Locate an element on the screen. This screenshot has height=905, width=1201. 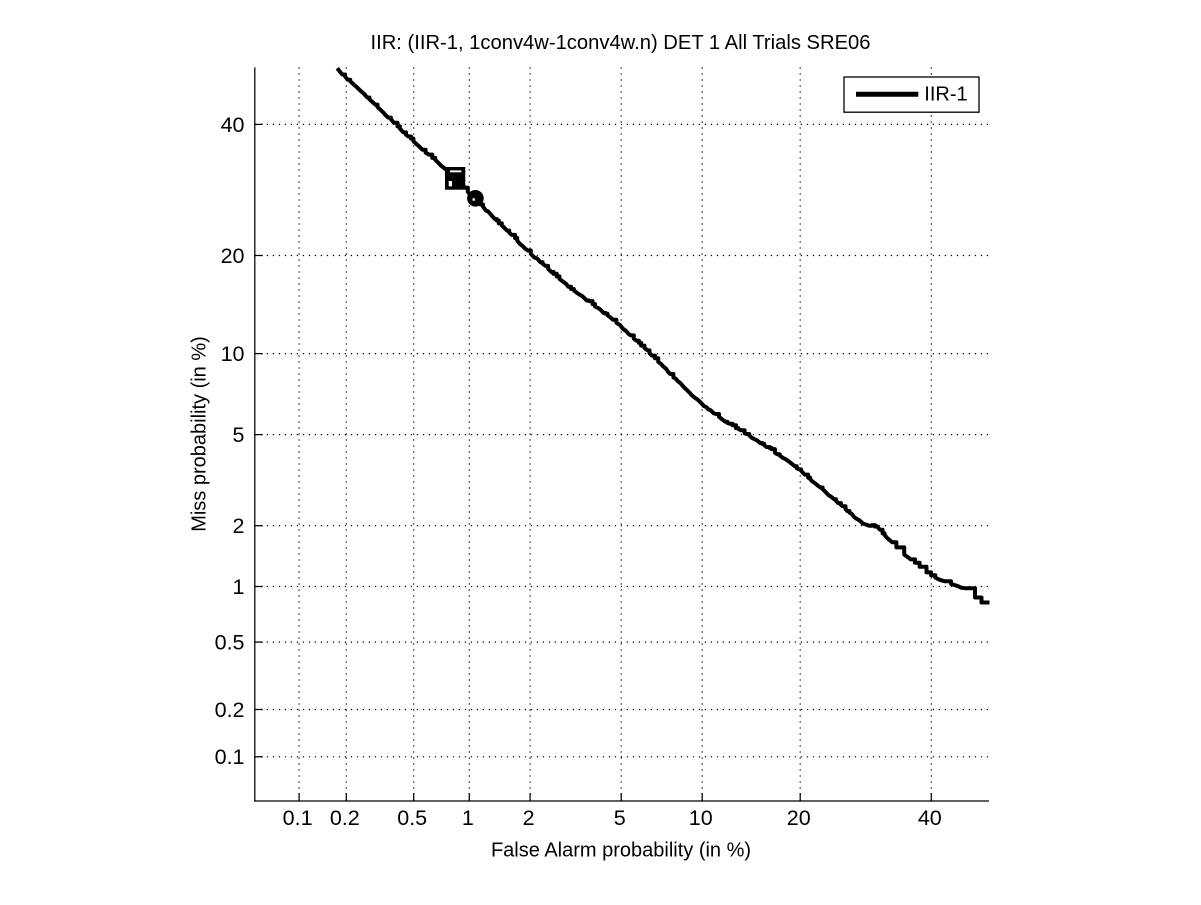
svg-text: Miss probability (in %) is located at coordinates (200, 434).